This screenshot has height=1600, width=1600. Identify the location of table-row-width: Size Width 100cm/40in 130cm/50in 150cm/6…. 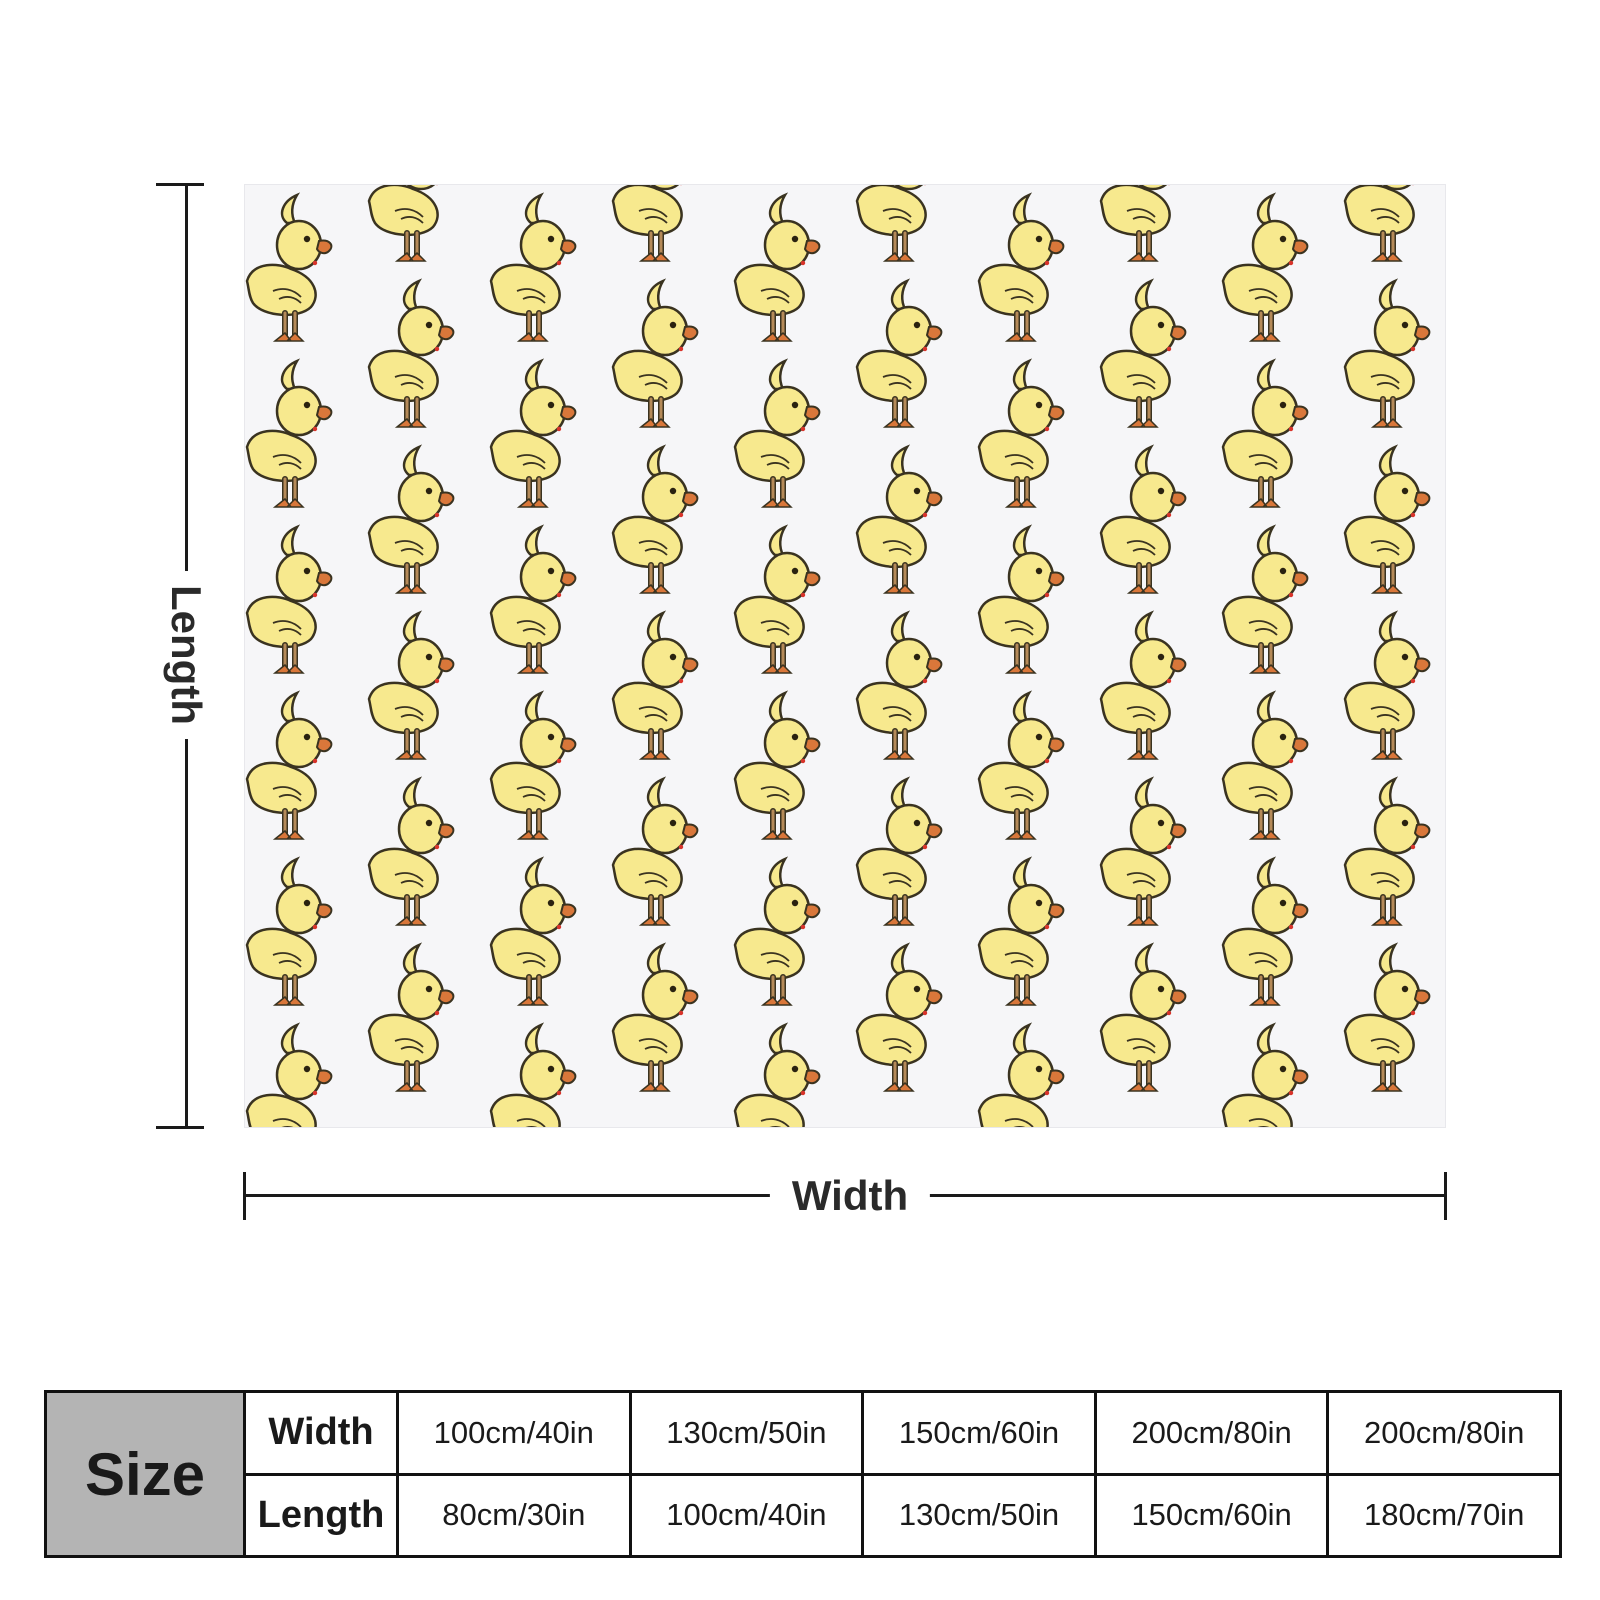
(803, 1474).